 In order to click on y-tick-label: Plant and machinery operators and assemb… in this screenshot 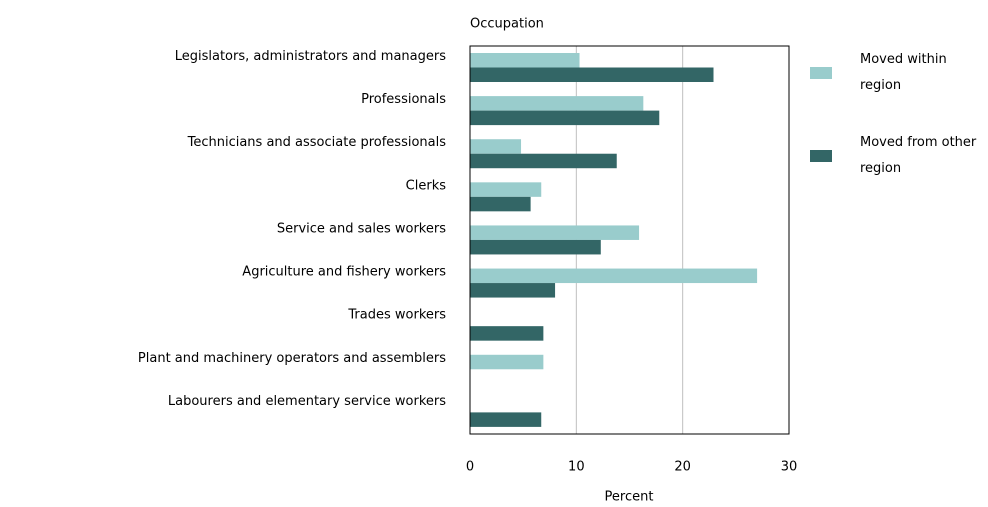, I will do `click(292, 358)`.